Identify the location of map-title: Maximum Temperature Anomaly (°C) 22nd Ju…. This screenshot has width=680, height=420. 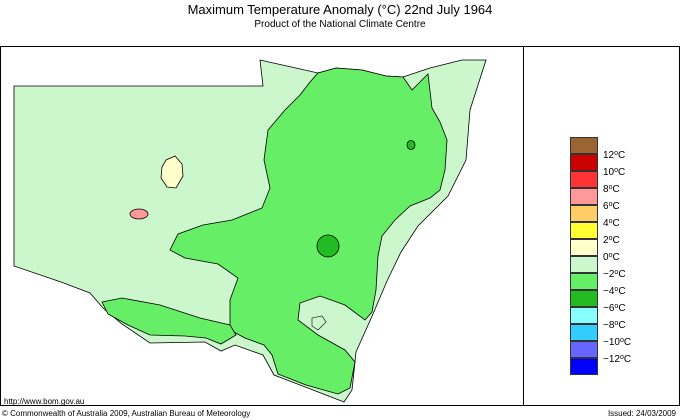
(340, 9).